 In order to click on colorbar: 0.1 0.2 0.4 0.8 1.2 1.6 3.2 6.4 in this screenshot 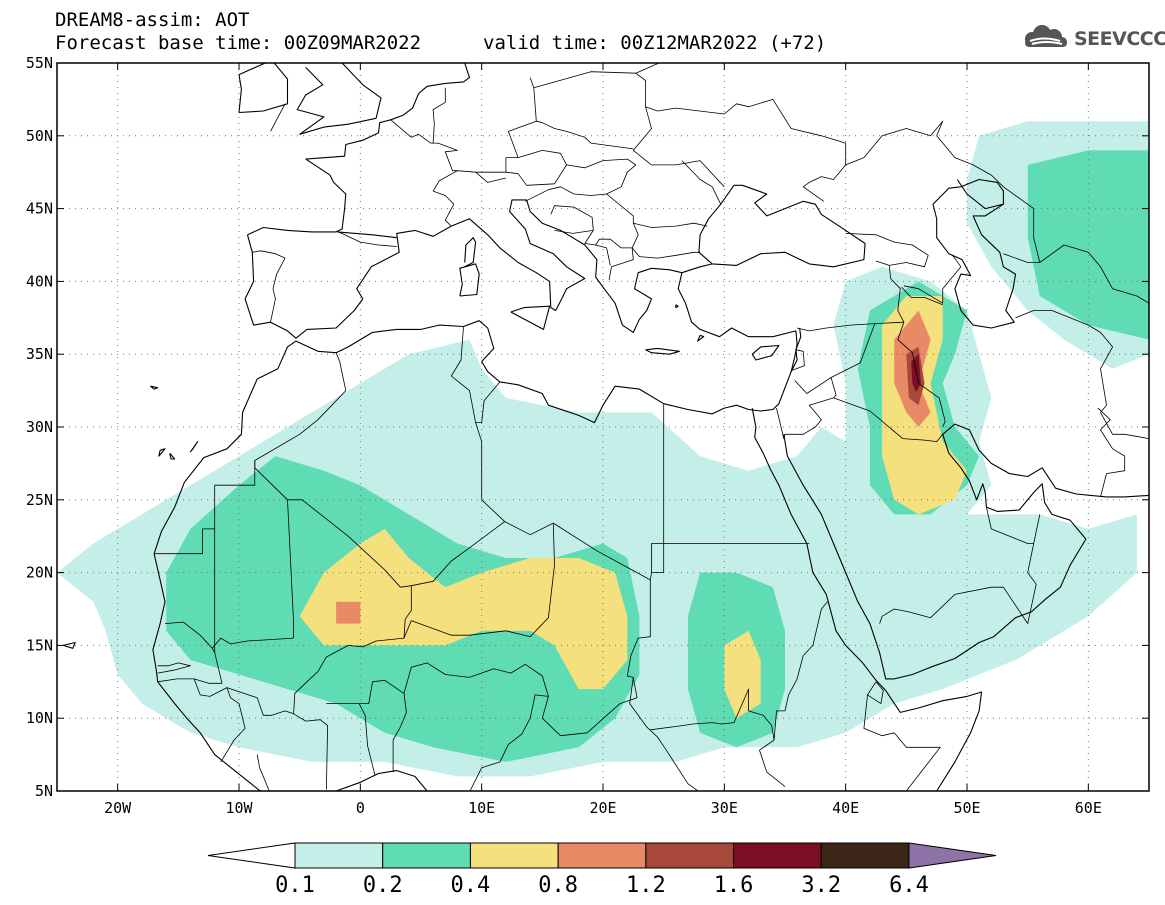, I will do `click(602, 870)`.